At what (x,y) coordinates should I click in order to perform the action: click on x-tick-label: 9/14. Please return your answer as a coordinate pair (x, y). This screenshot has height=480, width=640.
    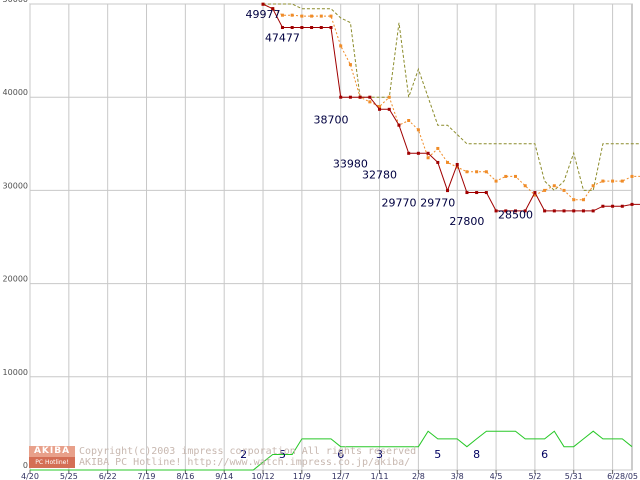
    Looking at the image, I should click on (224, 476).